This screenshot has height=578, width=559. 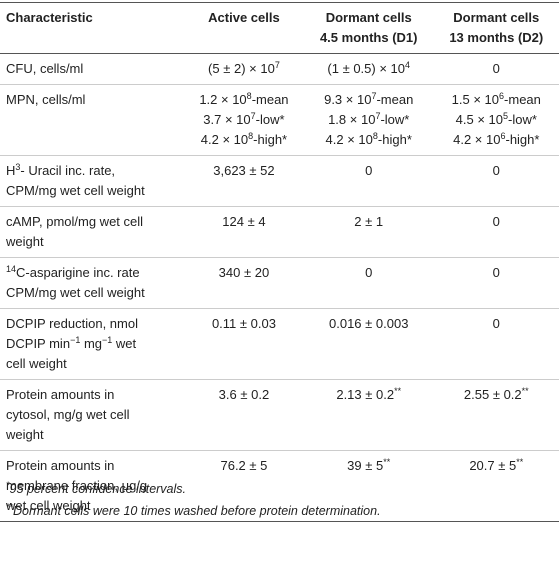 I want to click on text-run: DCPIP min, so click(x=38, y=343).